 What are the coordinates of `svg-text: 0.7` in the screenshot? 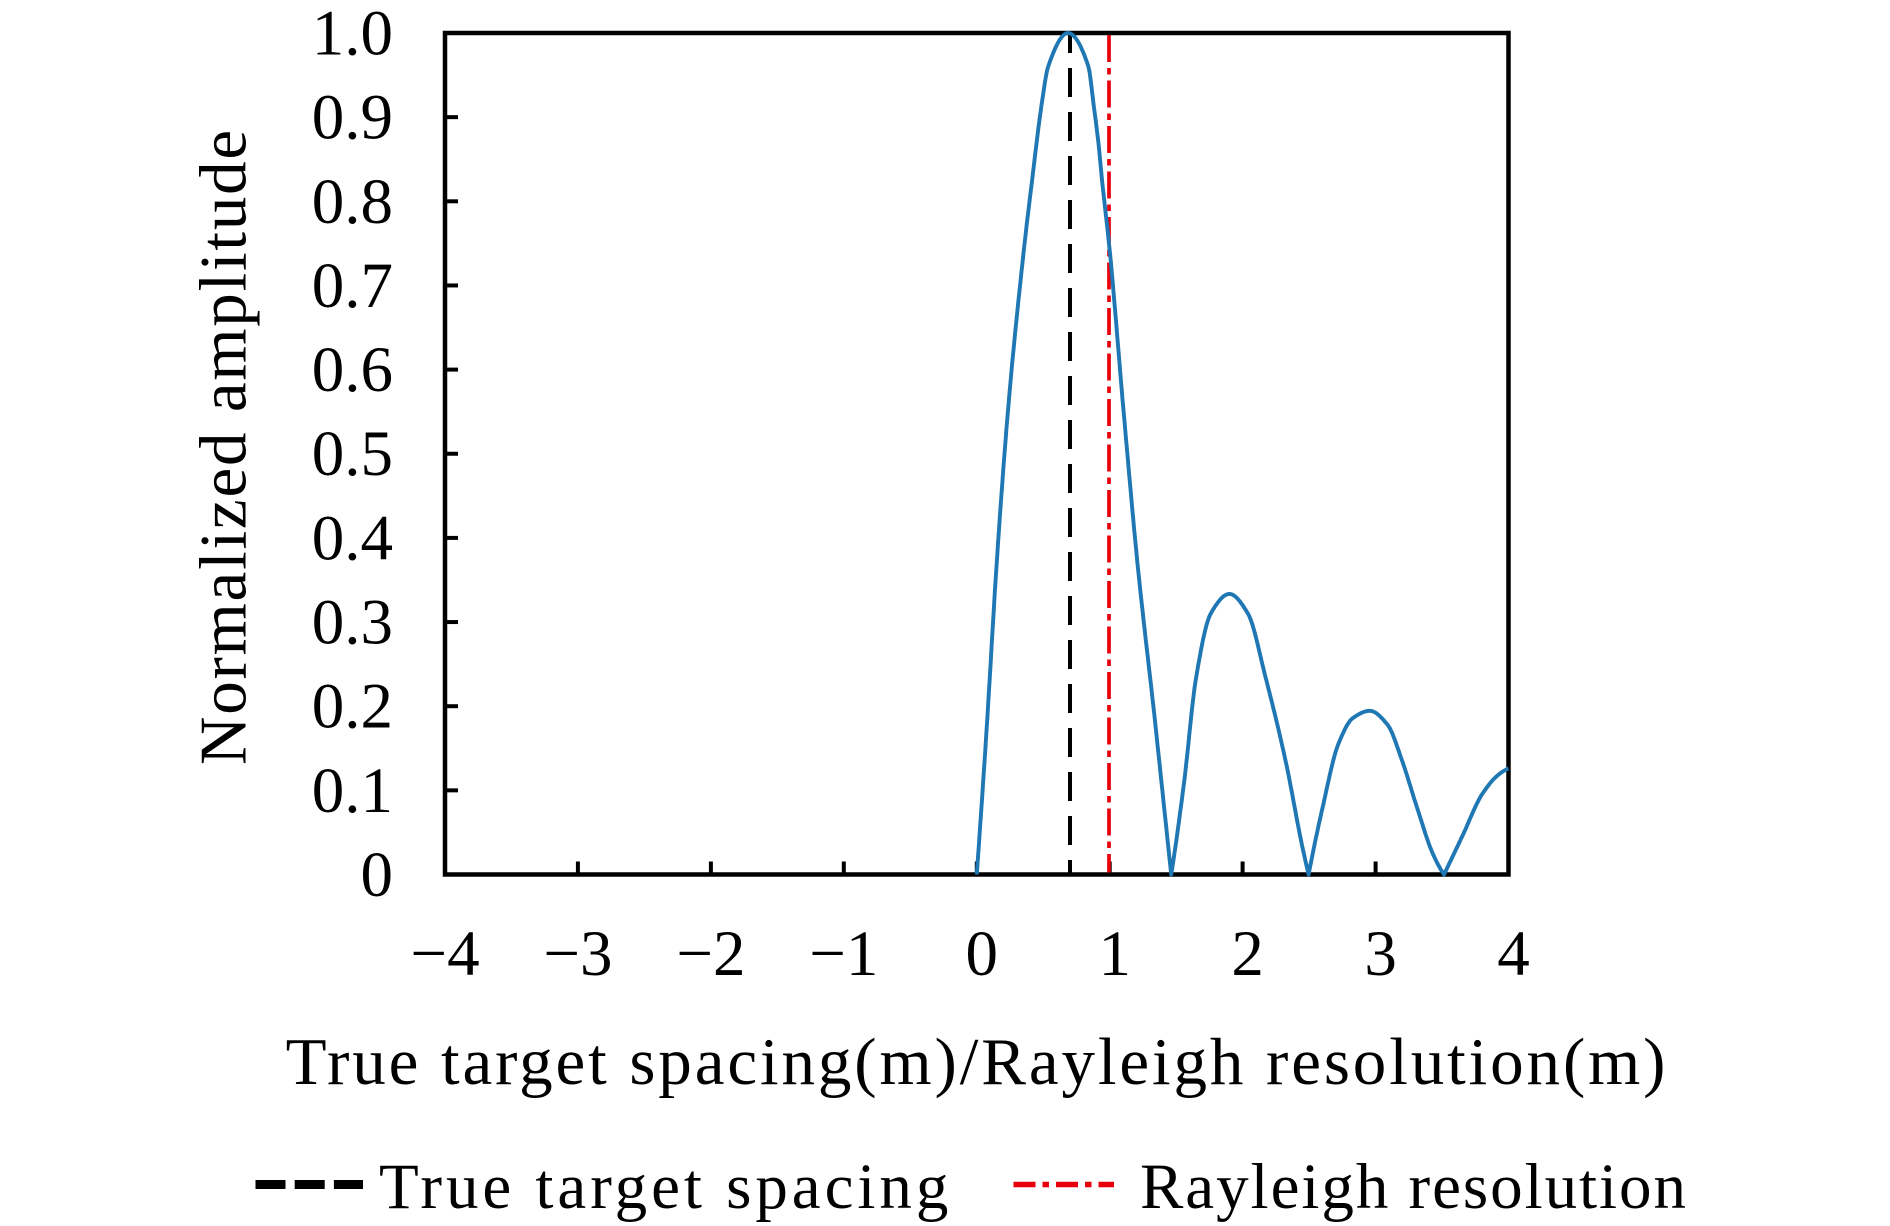 It's located at (352, 286).